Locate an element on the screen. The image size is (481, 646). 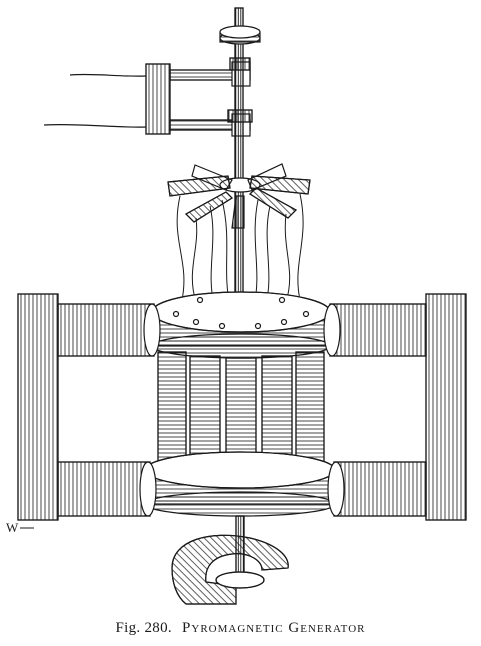
figure-number: Fig. 280. is located at coordinates (143, 628).